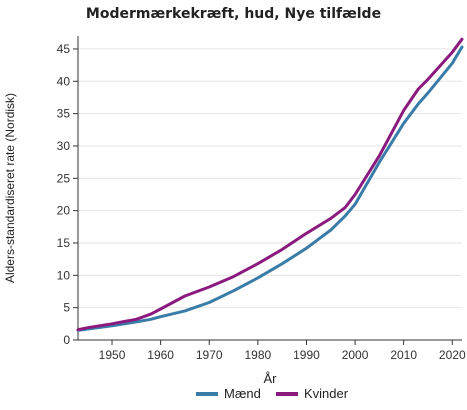  I want to click on x-tick-label: 2010, so click(403, 355).